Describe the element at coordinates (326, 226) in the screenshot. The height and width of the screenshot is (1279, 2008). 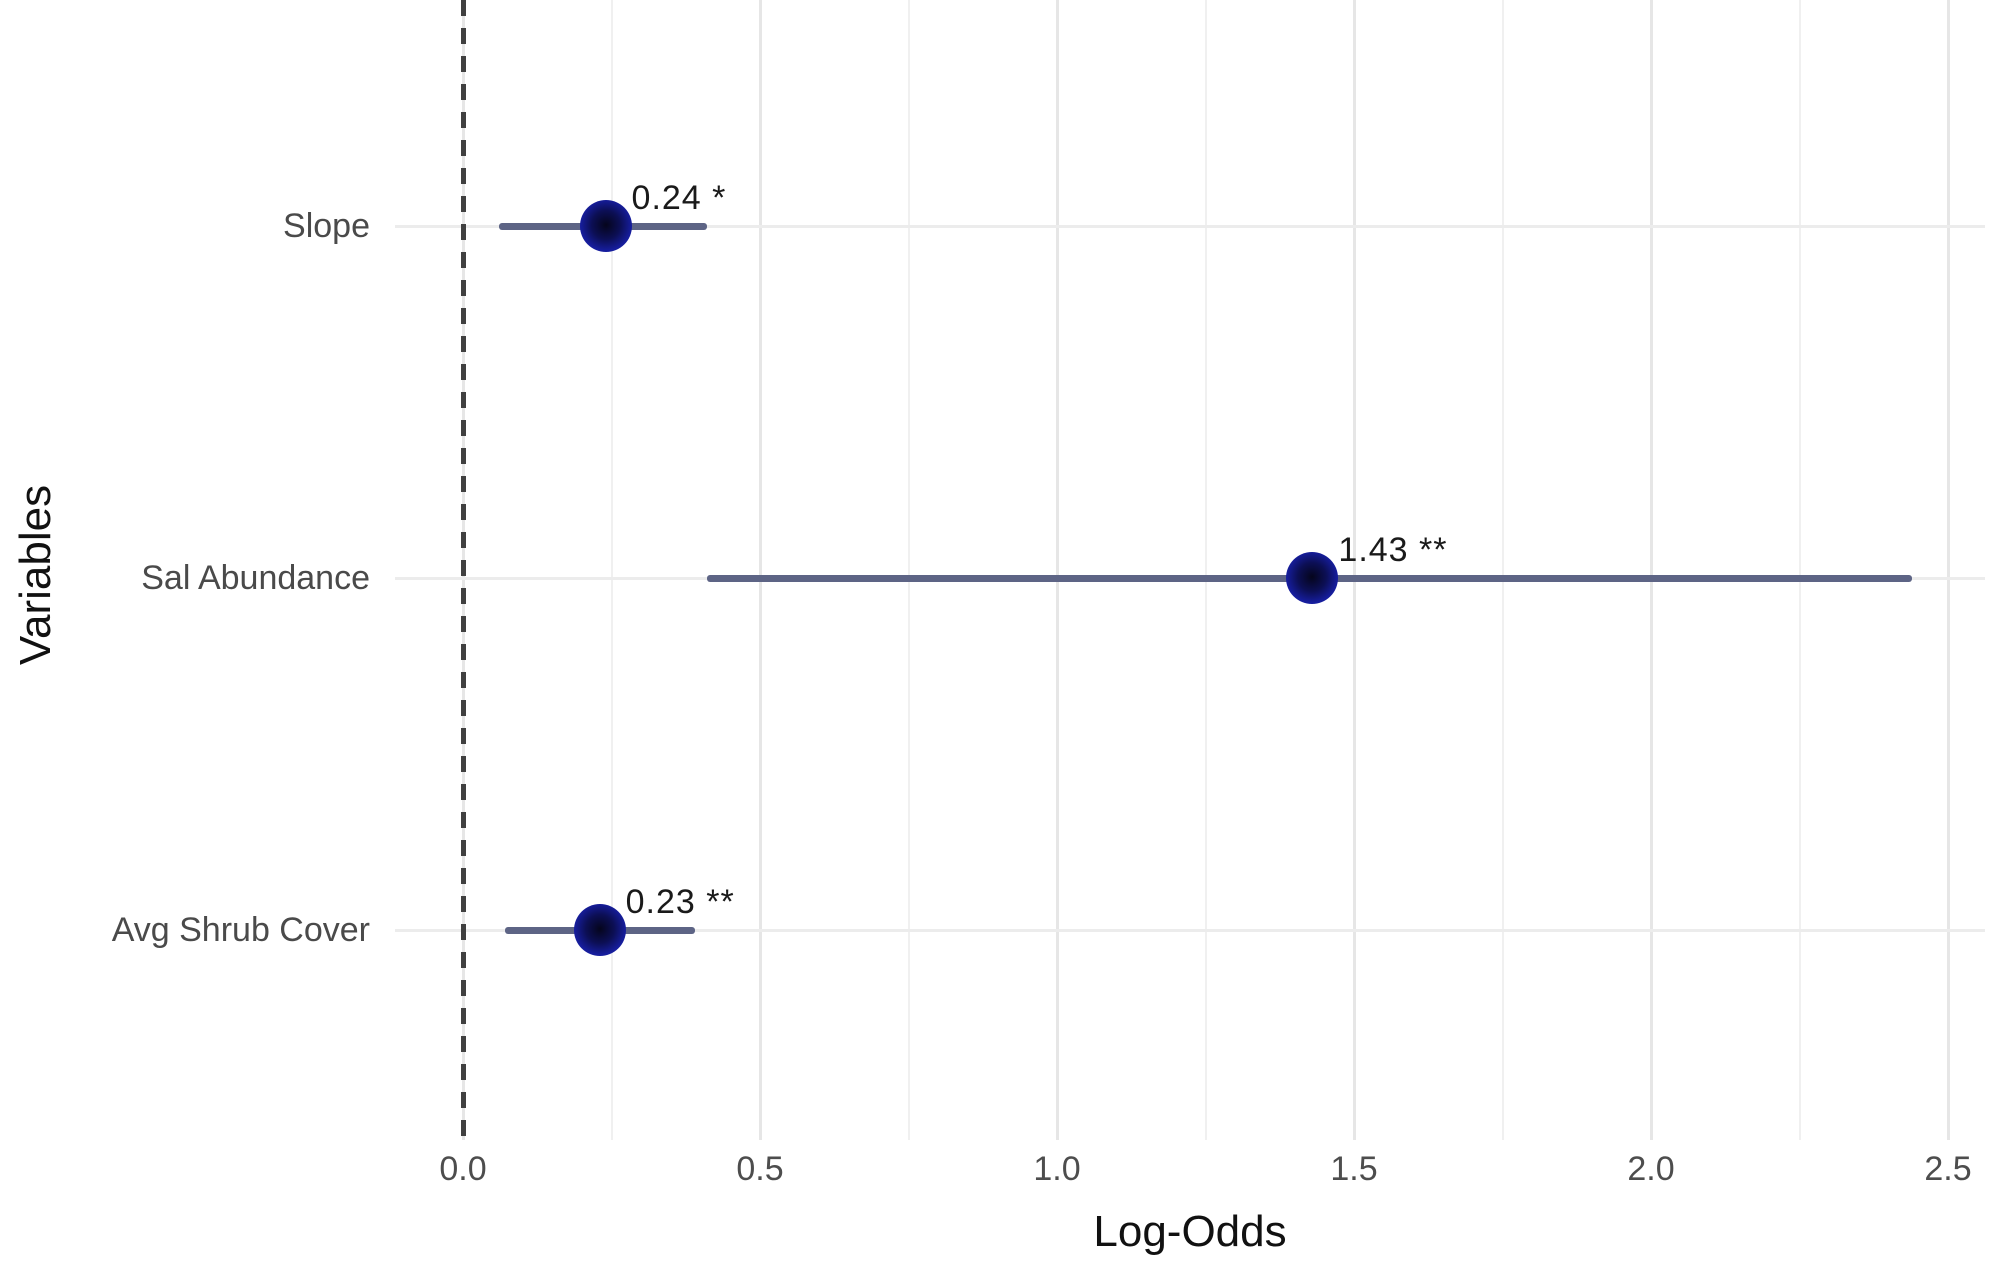
I see `y-axis-category-label: Slope` at that location.